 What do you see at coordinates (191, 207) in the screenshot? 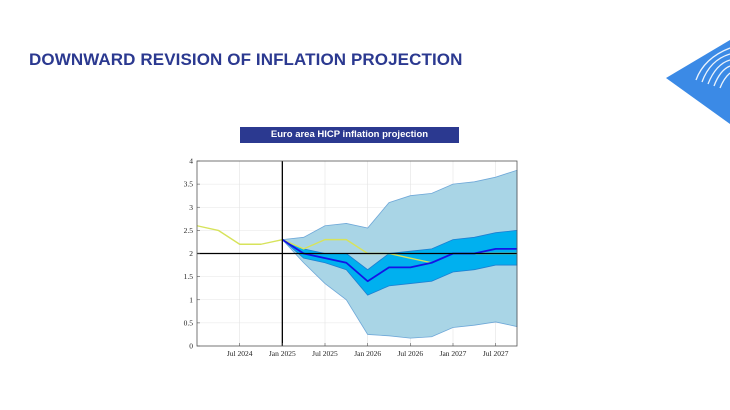
I see `y-tick-label: 3` at bounding box center [191, 207].